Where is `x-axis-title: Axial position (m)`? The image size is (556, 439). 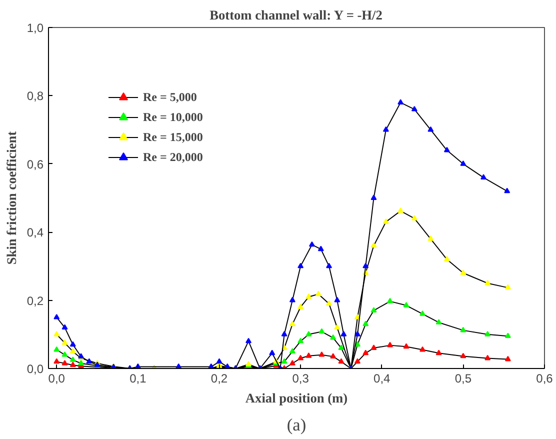
x-axis-title: Axial position (m) is located at coordinates (296, 398).